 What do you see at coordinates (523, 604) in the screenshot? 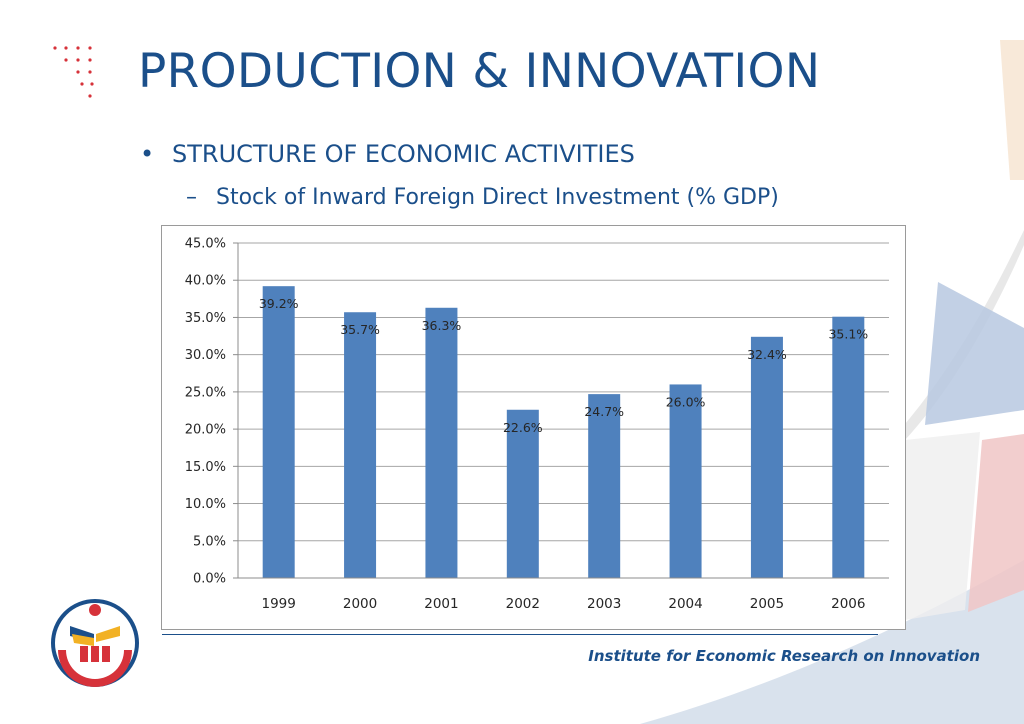
I see `x-tick-label: 2002` at bounding box center [523, 604].